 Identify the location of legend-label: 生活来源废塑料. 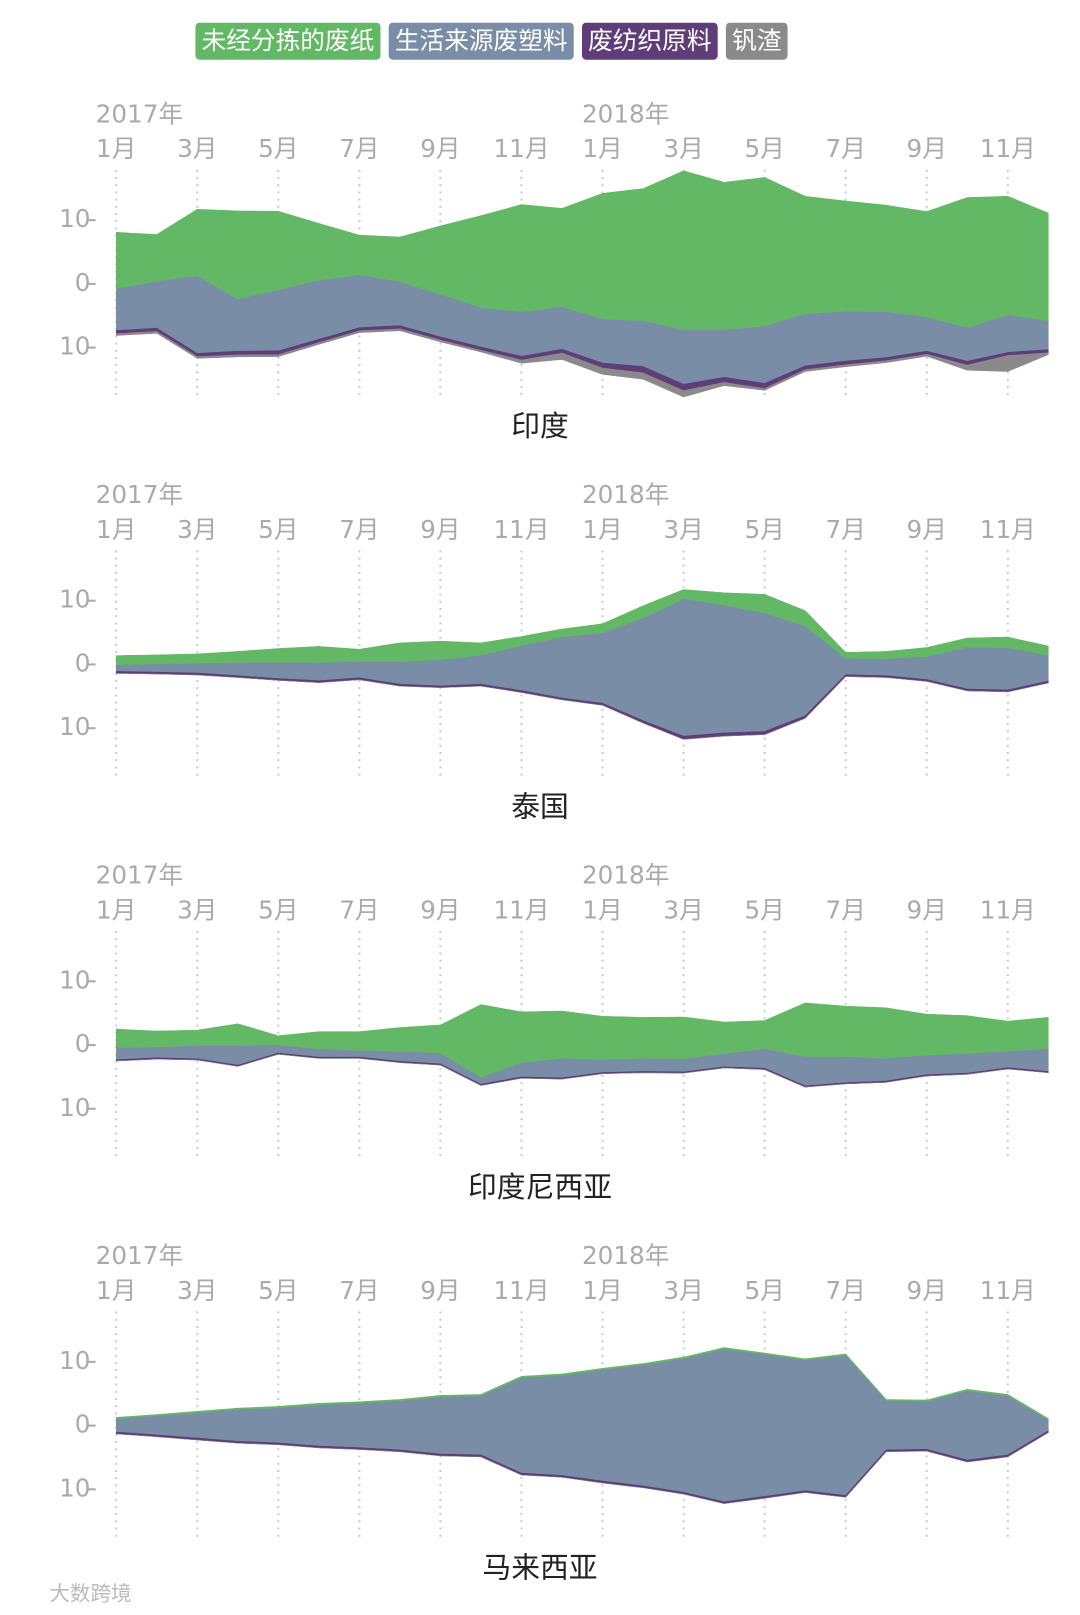
(481, 40).